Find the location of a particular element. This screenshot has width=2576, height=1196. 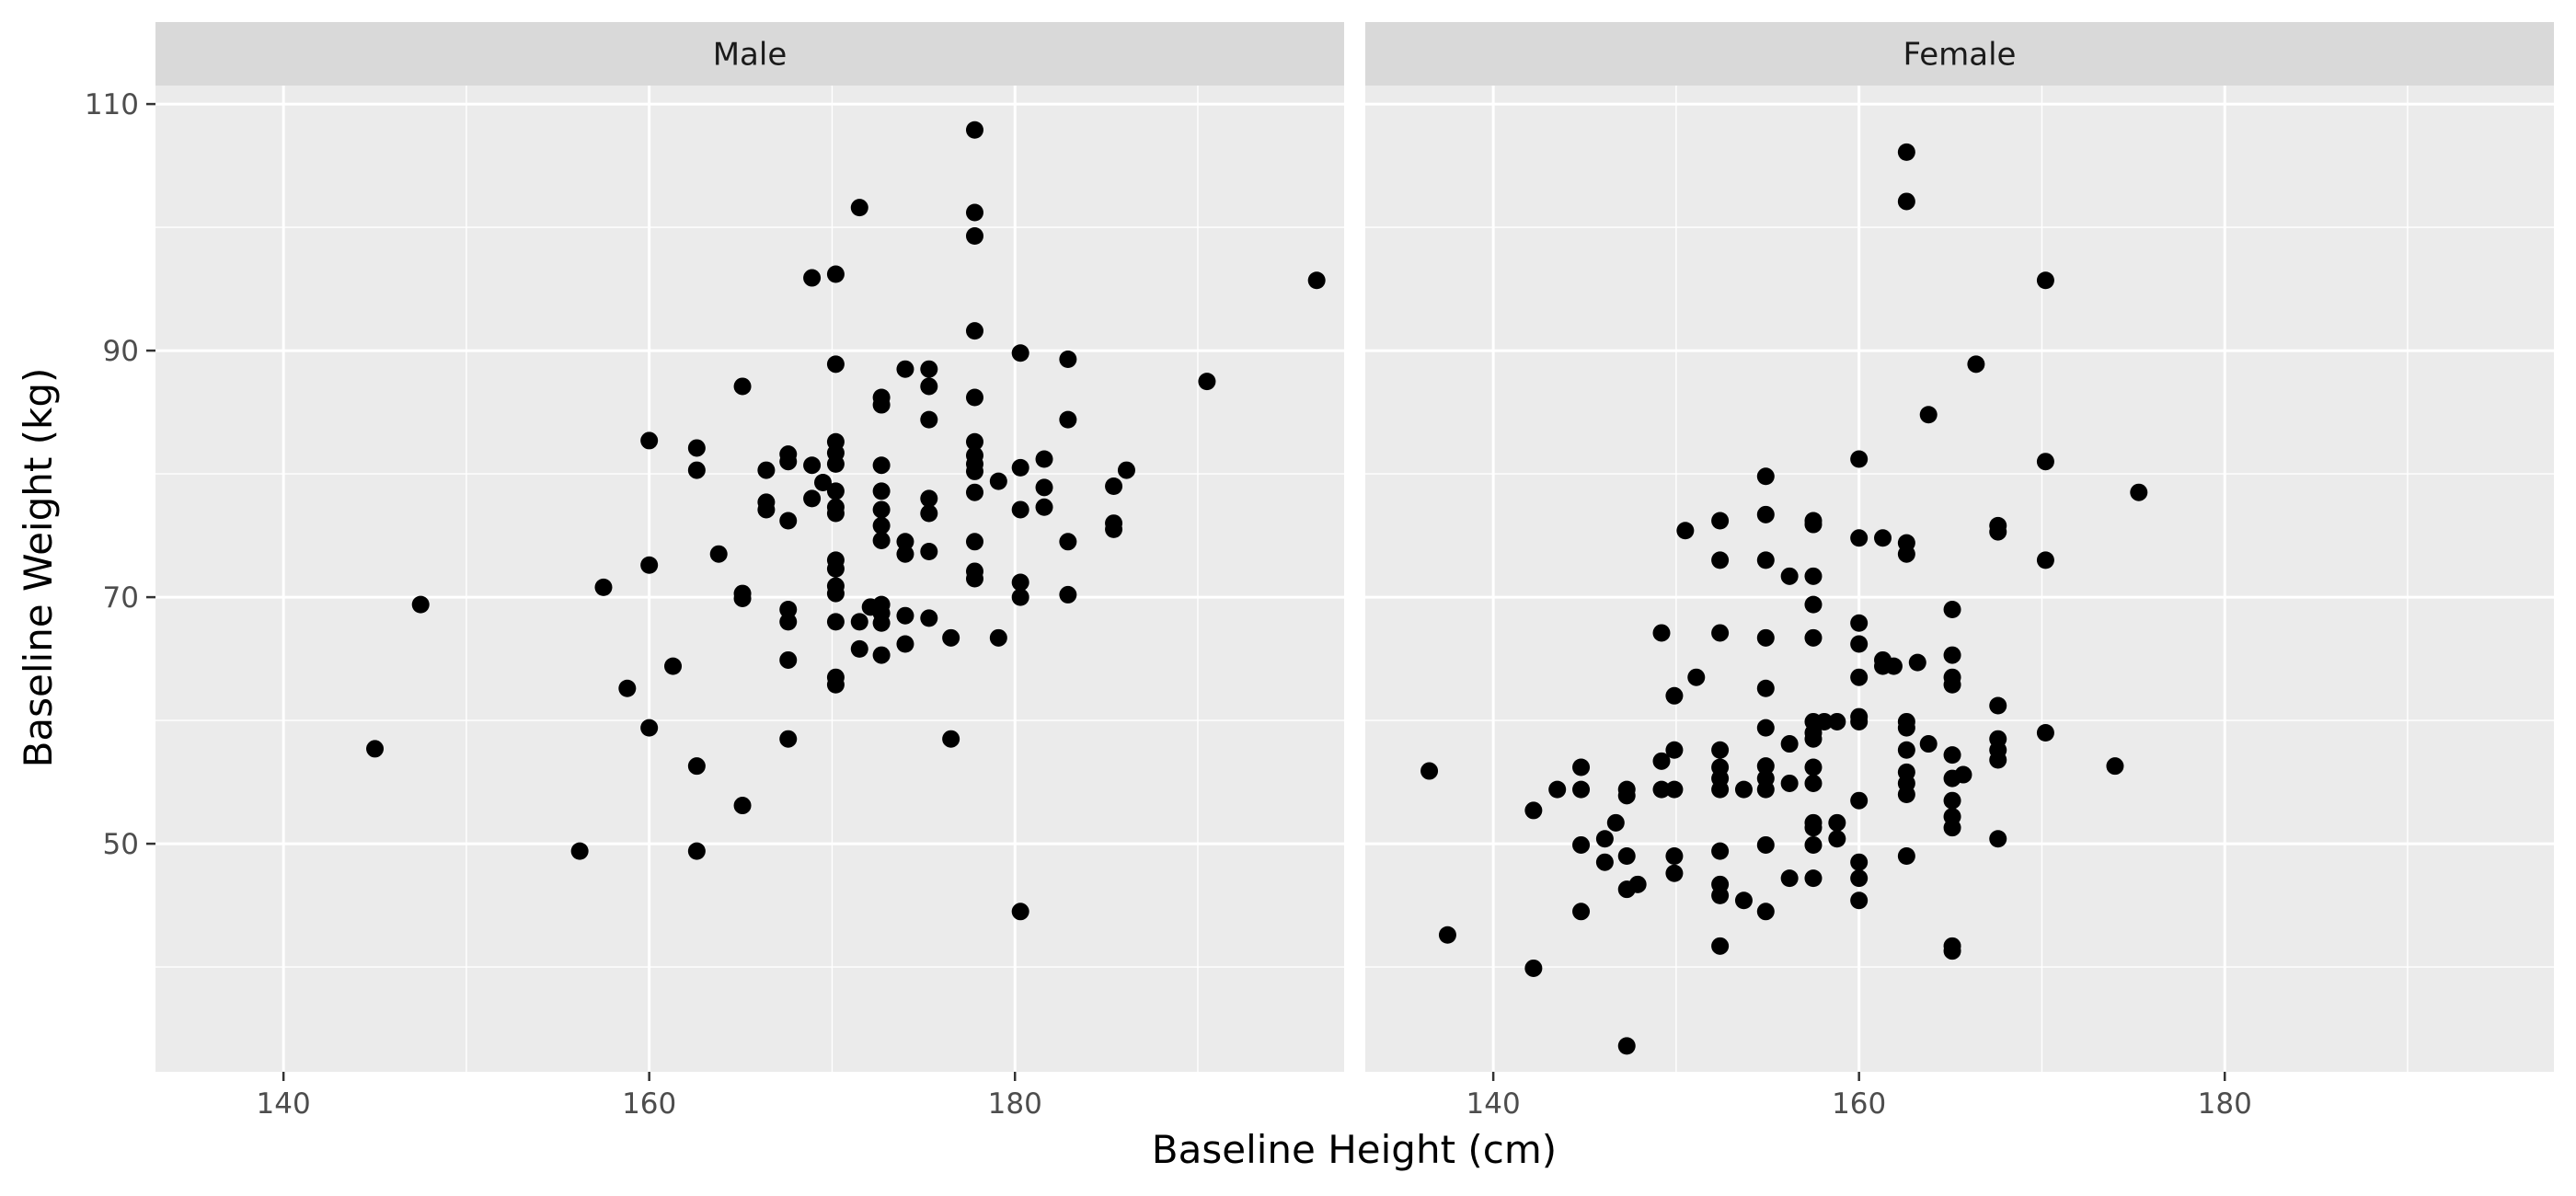

strip-male is located at coordinates (749, 54).